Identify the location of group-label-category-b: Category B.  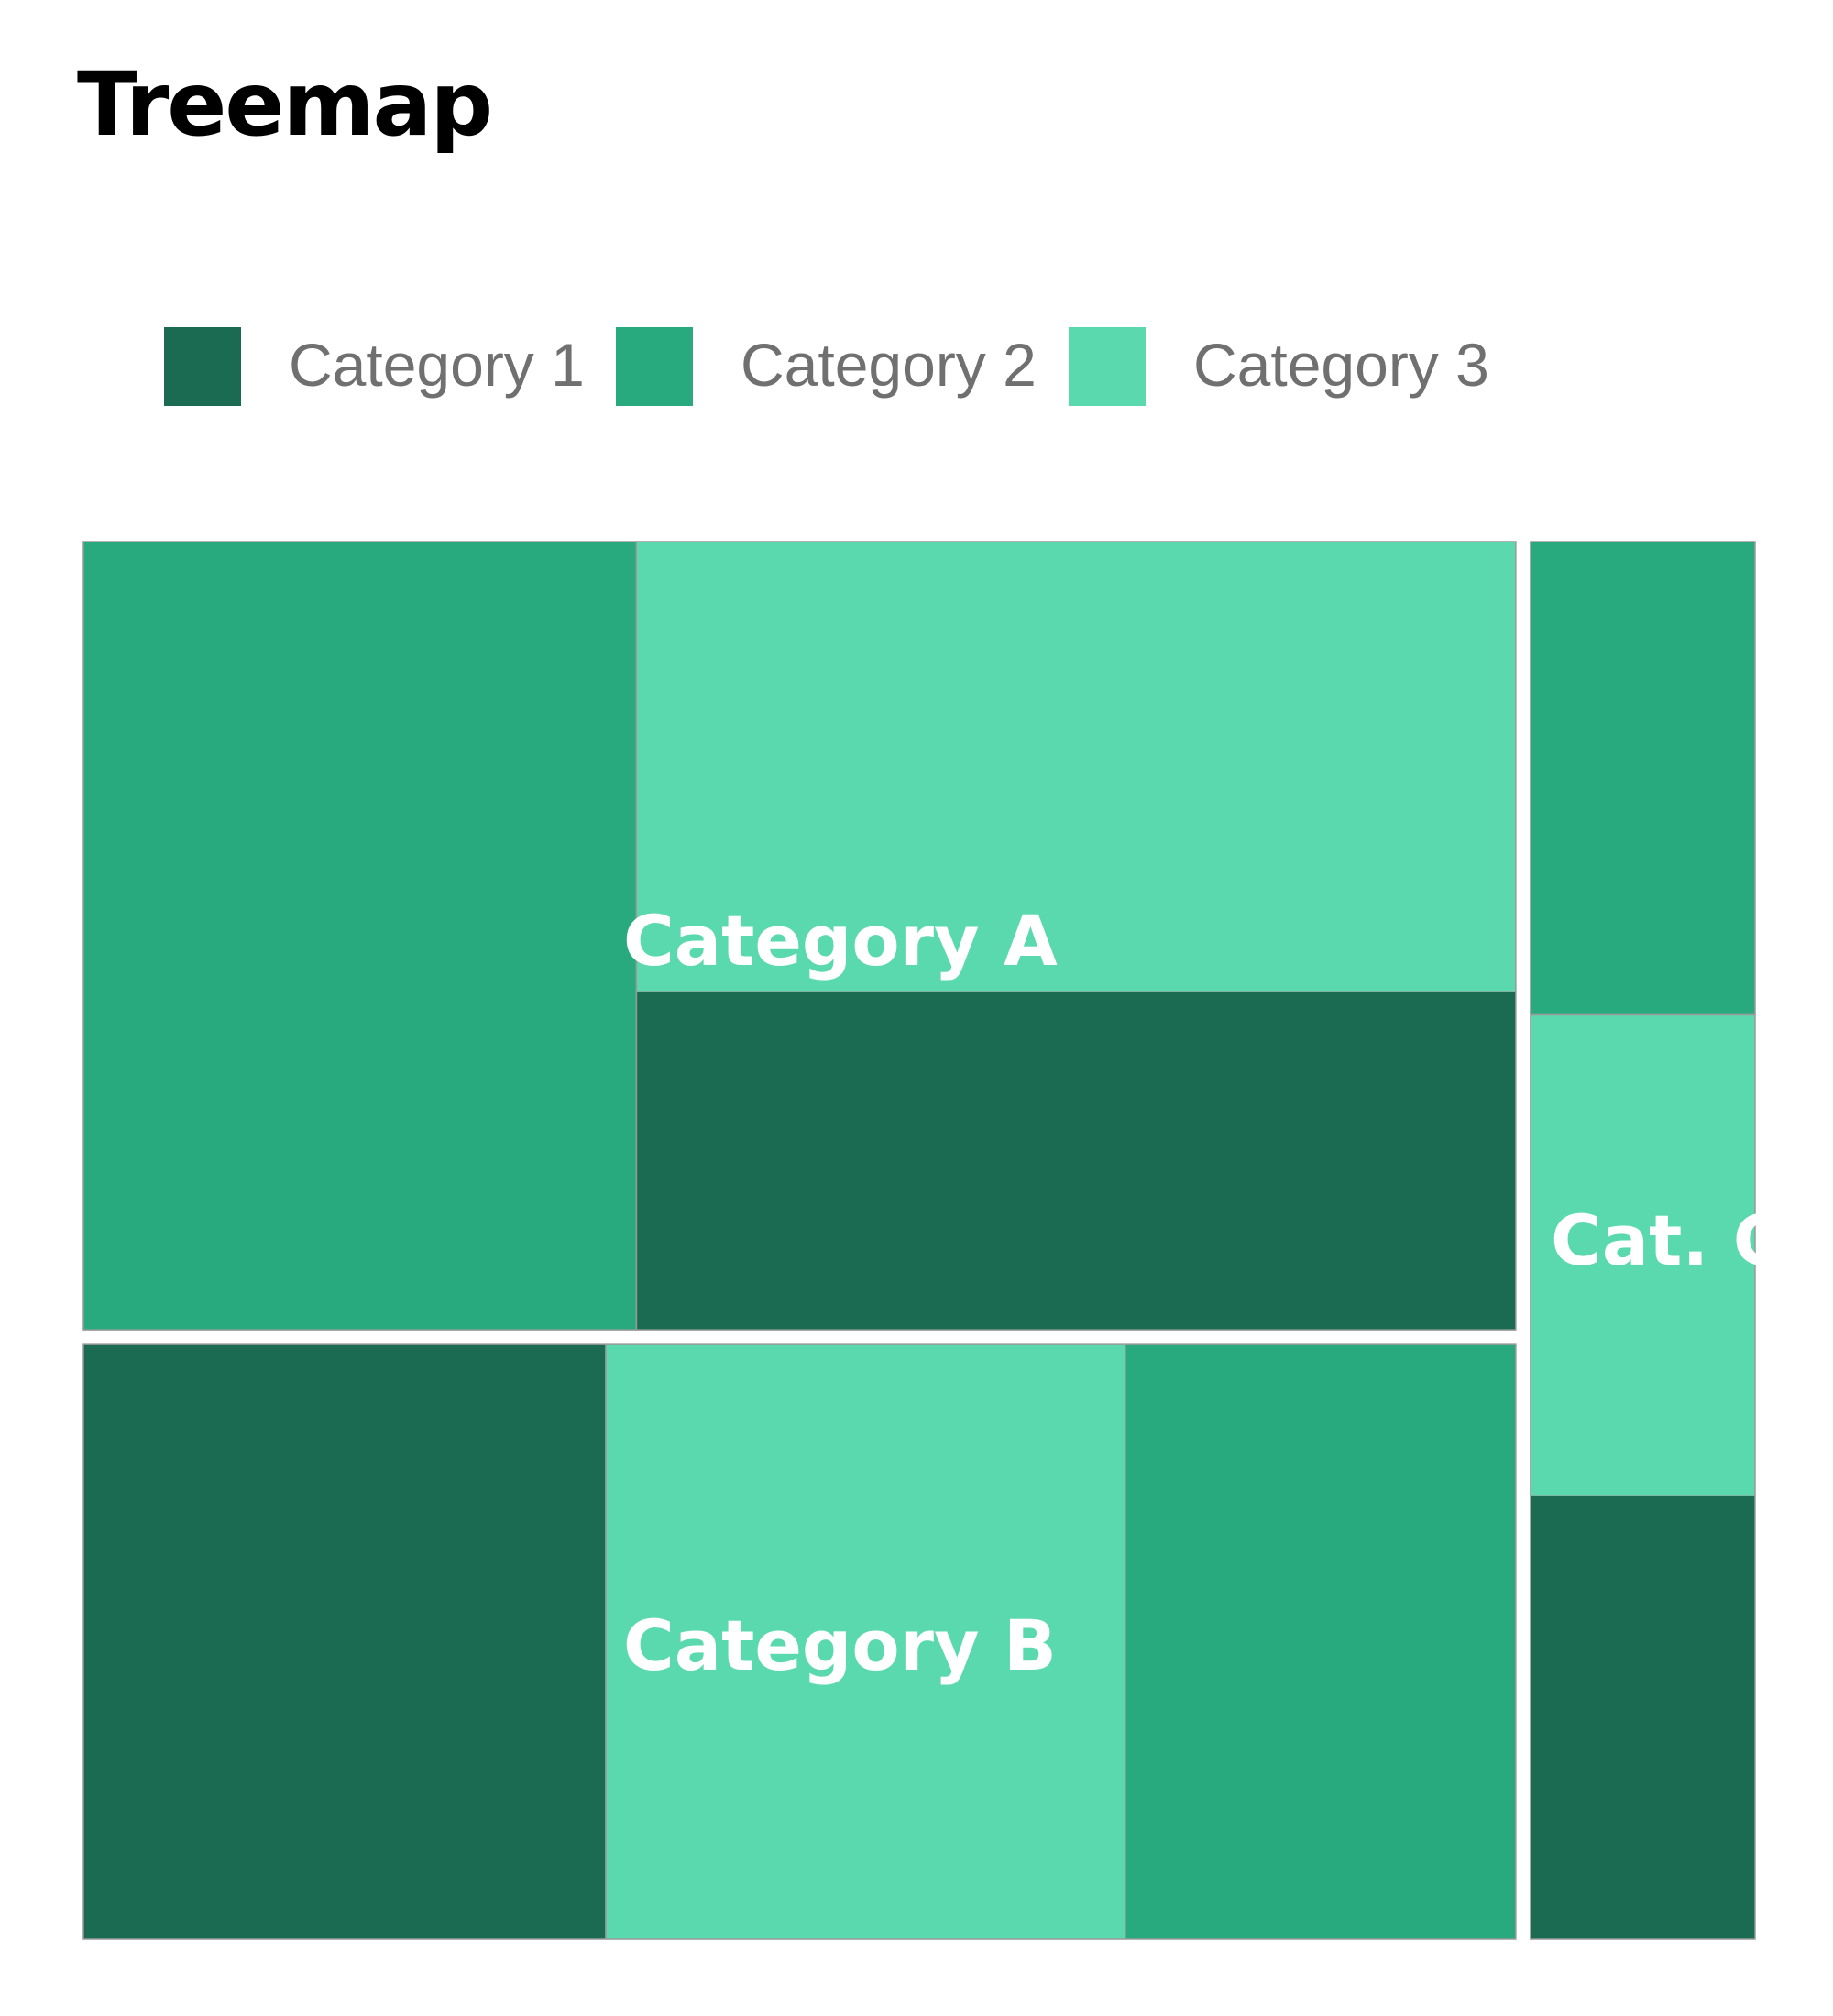
(840, 1645).